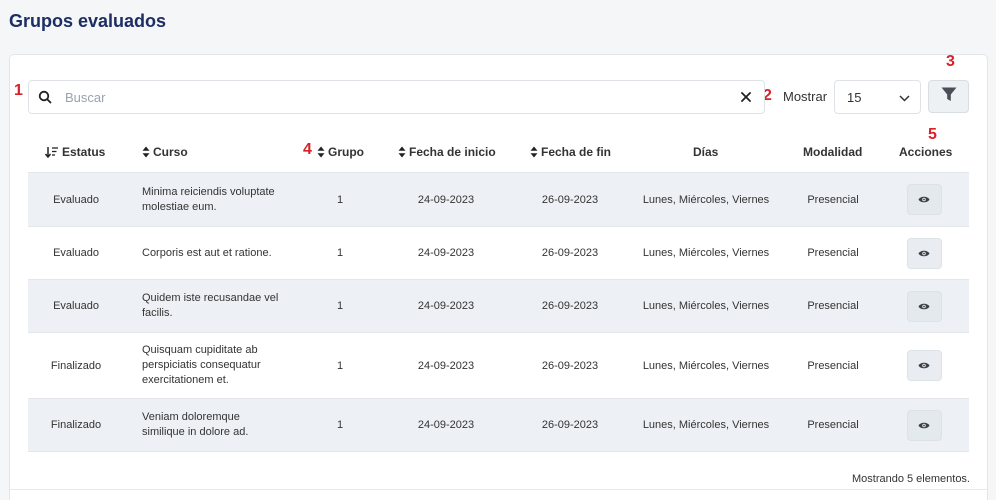 This screenshot has width=996, height=500. What do you see at coordinates (18, 90) in the screenshot?
I see `annotation-marker-1: 1` at bounding box center [18, 90].